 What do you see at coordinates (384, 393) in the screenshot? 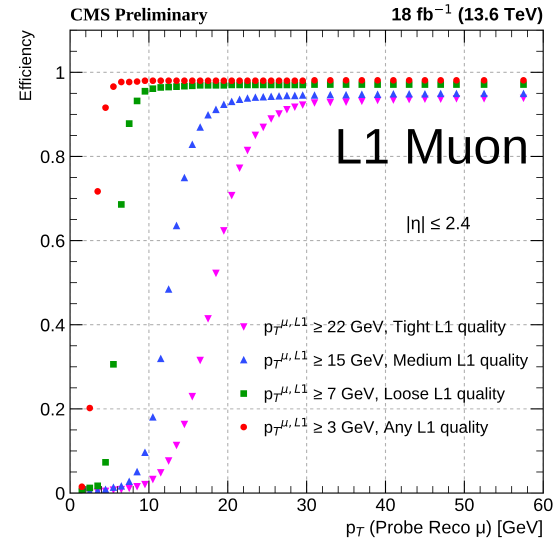
I see `legend-label: p$_{T}$$^{μ,L1}$ ≥ 7 GeV, Loose L1 quality` at bounding box center [384, 393].